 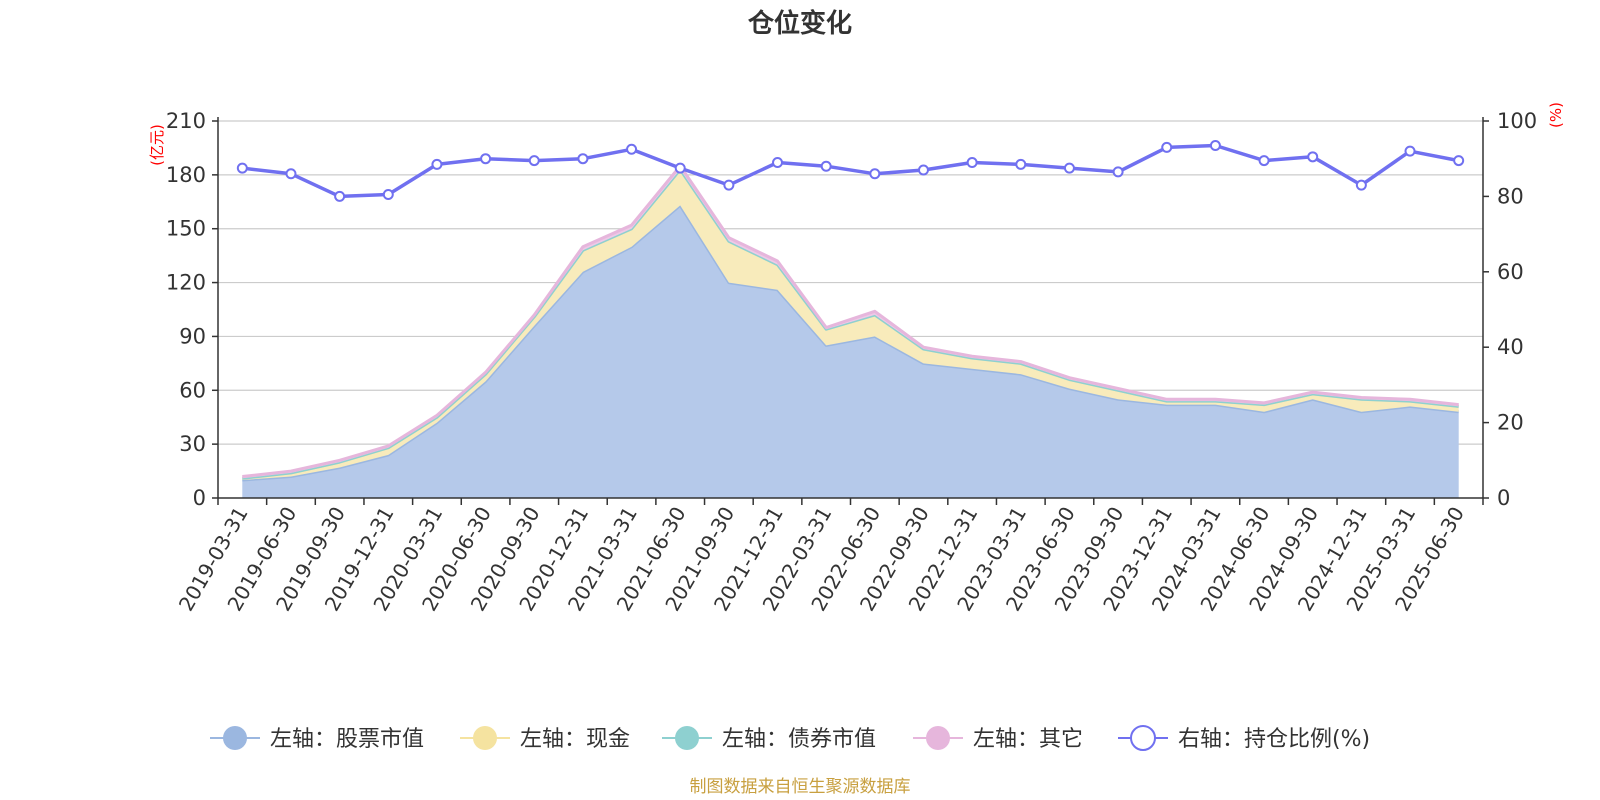 What do you see at coordinates (1274, 739) in the screenshot?
I see `legend-label-4: 右轴：持仓比例(%)` at bounding box center [1274, 739].